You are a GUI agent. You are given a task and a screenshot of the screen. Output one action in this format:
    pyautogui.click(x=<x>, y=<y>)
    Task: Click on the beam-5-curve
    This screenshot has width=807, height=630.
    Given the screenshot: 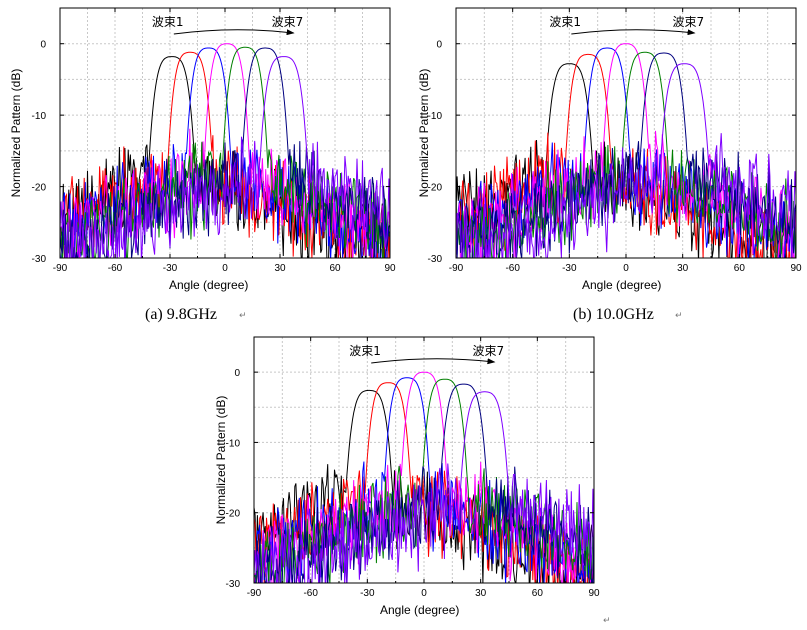 What is the action you would take?
    pyautogui.click(x=424, y=480)
    